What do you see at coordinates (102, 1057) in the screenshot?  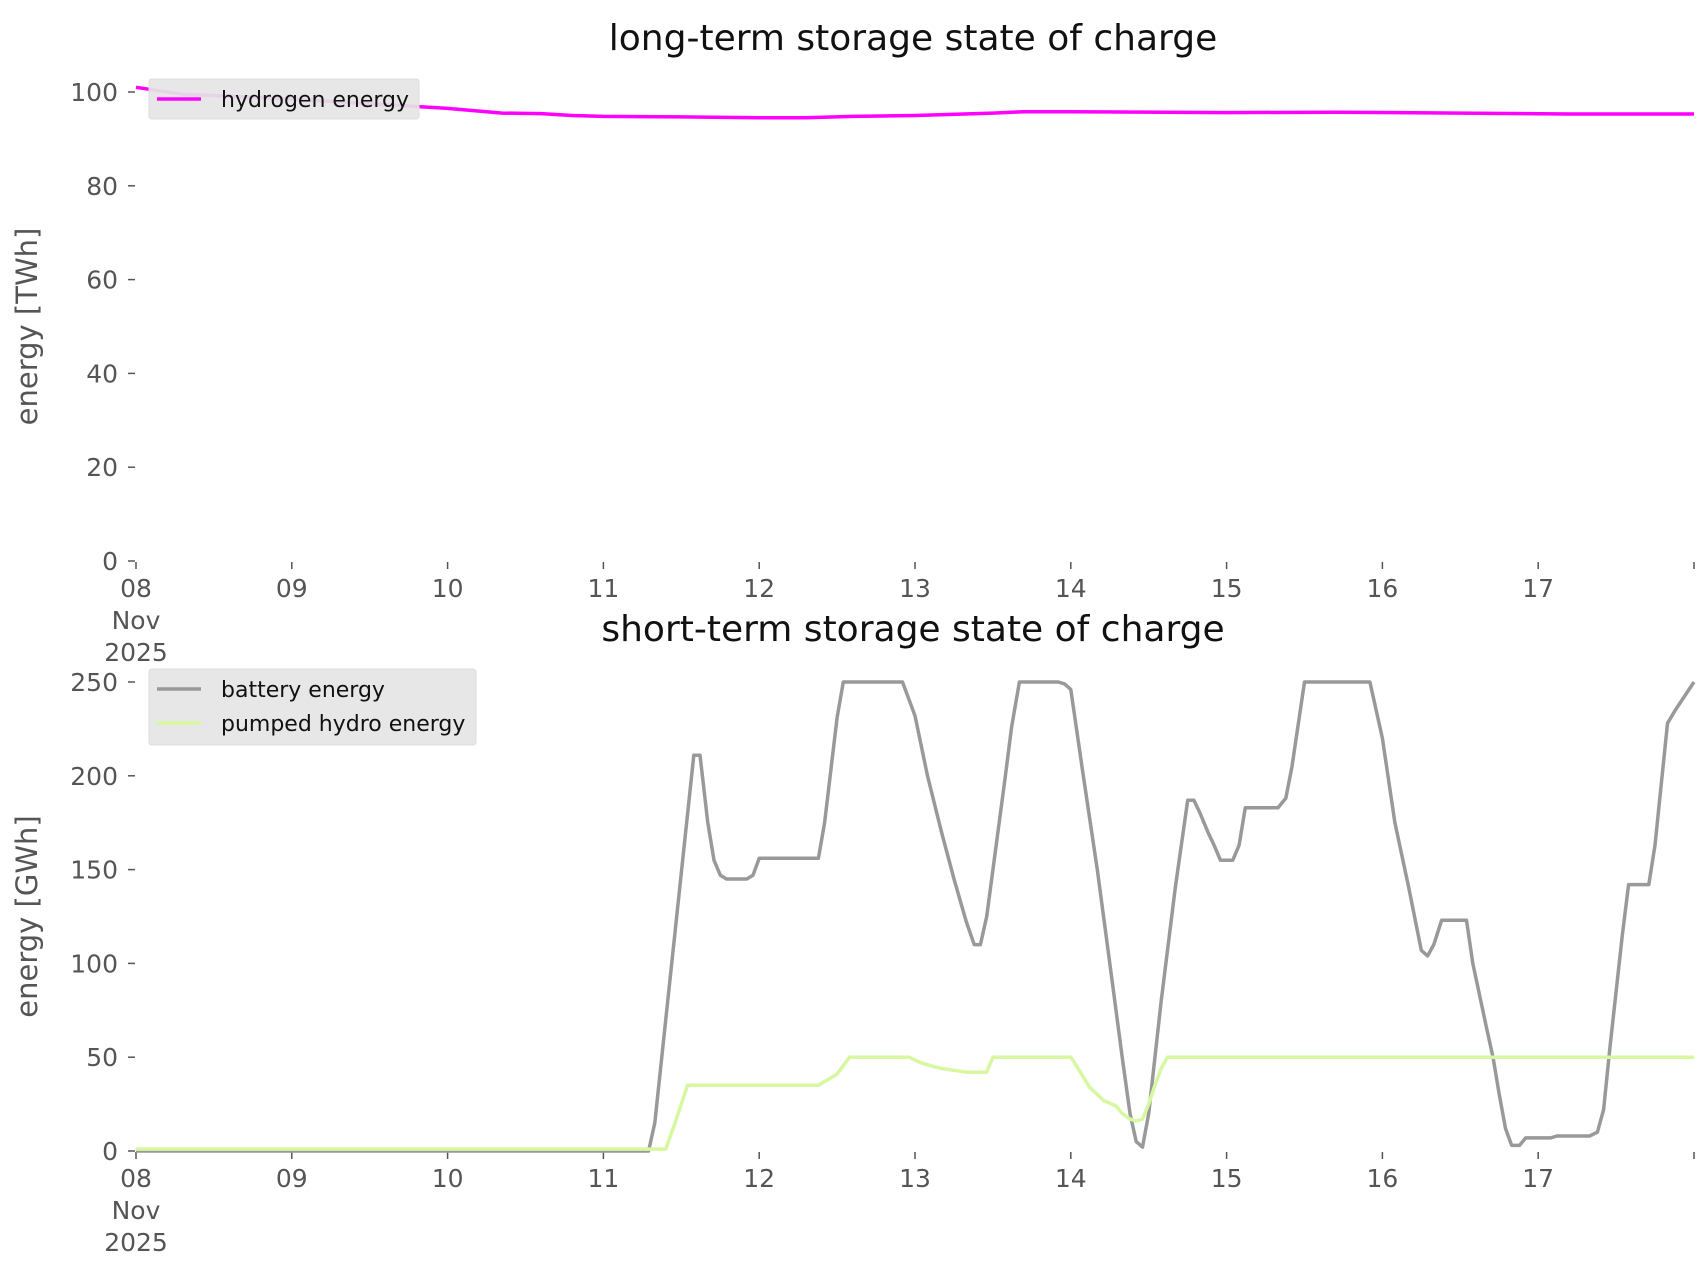 I see `y-tick-label: 50` at bounding box center [102, 1057].